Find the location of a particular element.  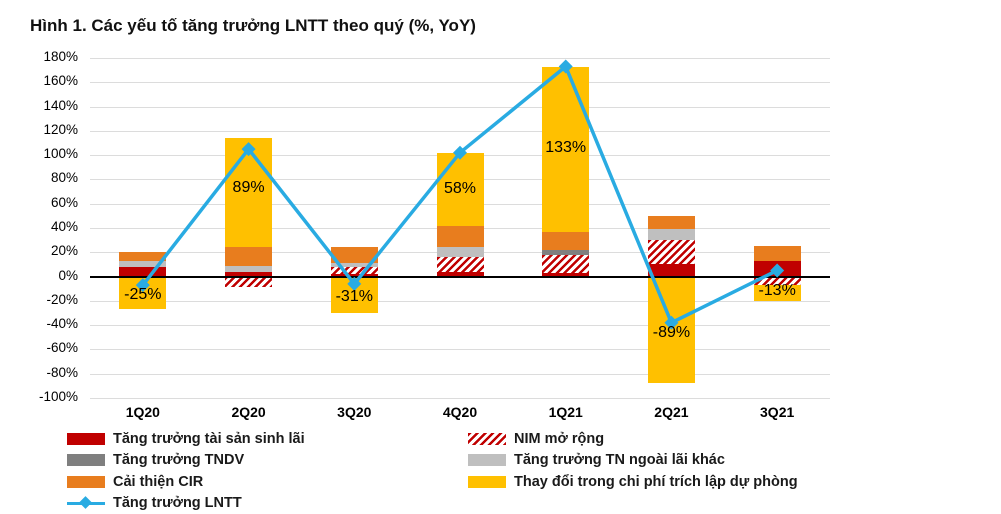

y-tick-label: -80% is located at coordinates (49, 372).